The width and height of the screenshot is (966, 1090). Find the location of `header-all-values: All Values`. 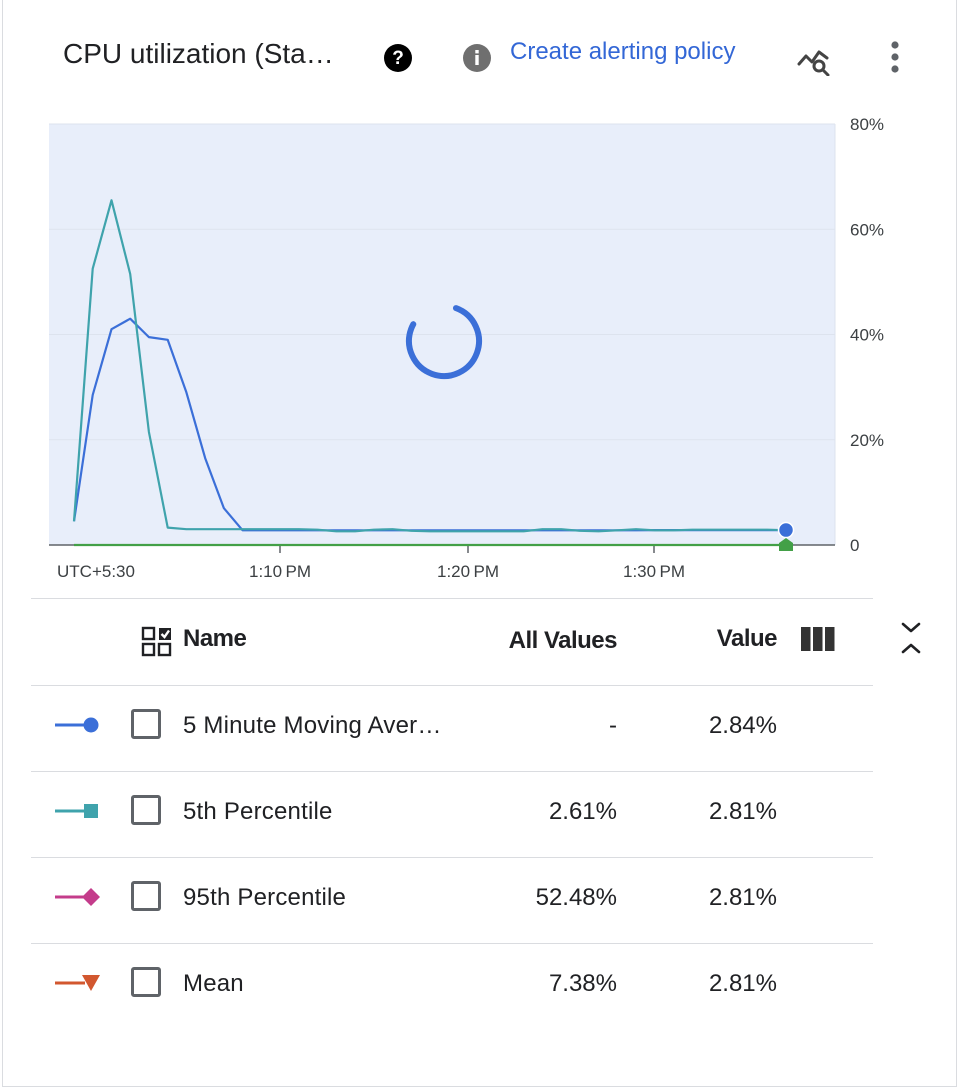

header-all-values: All Values is located at coordinates (563, 640).